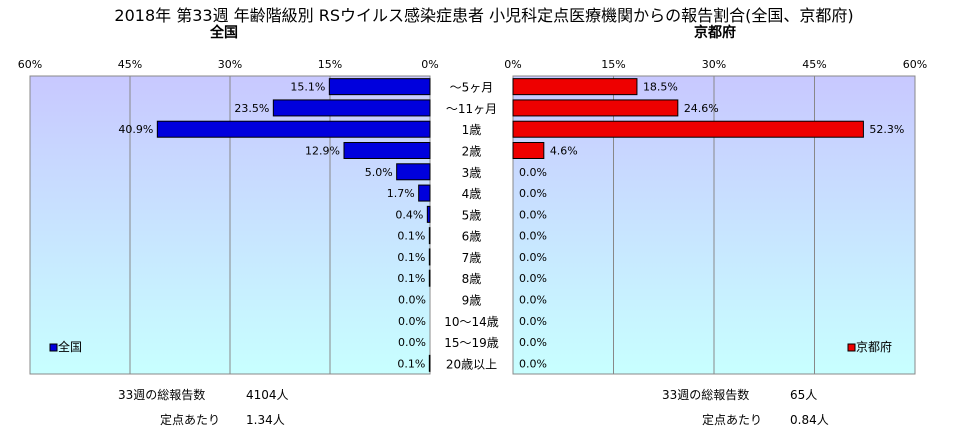 This screenshot has width=968, height=431. I want to click on age-category-label: 1歳, so click(472, 130).